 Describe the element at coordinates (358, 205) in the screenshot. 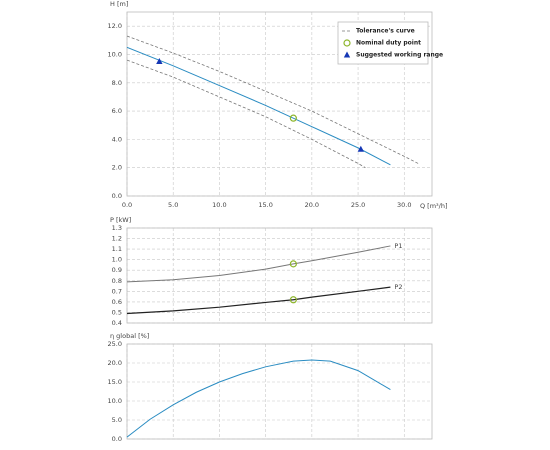

I see `x-tick-label: 25.0` at that location.